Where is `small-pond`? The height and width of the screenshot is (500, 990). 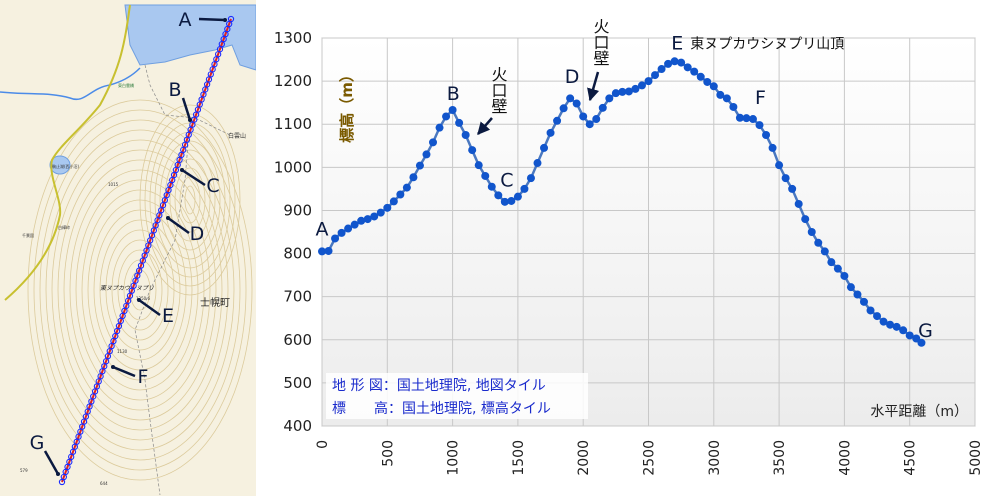
small-pond is located at coordinates (60, 165).